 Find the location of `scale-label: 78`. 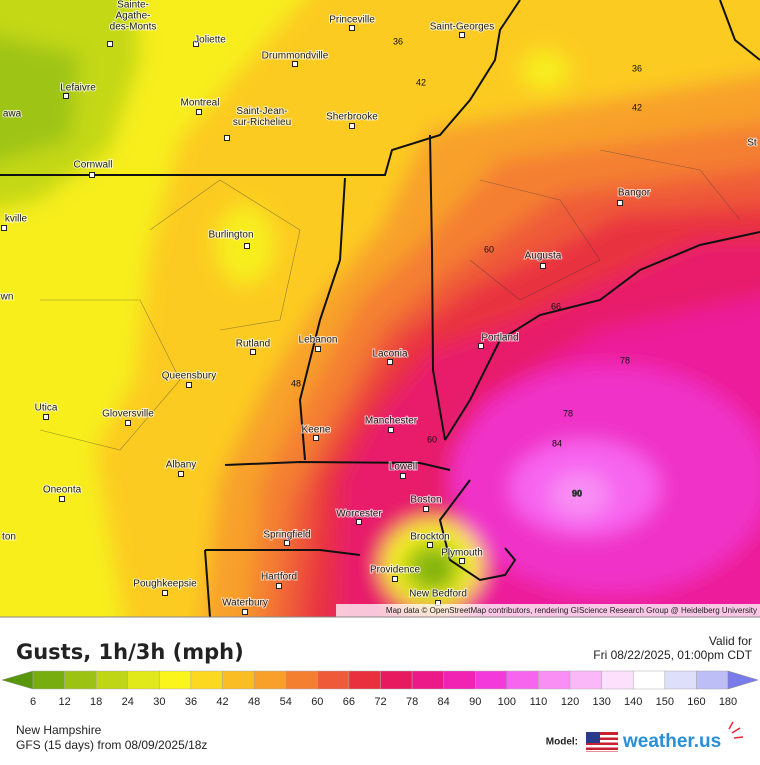

scale-label: 78 is located at coordinates (412, 702).